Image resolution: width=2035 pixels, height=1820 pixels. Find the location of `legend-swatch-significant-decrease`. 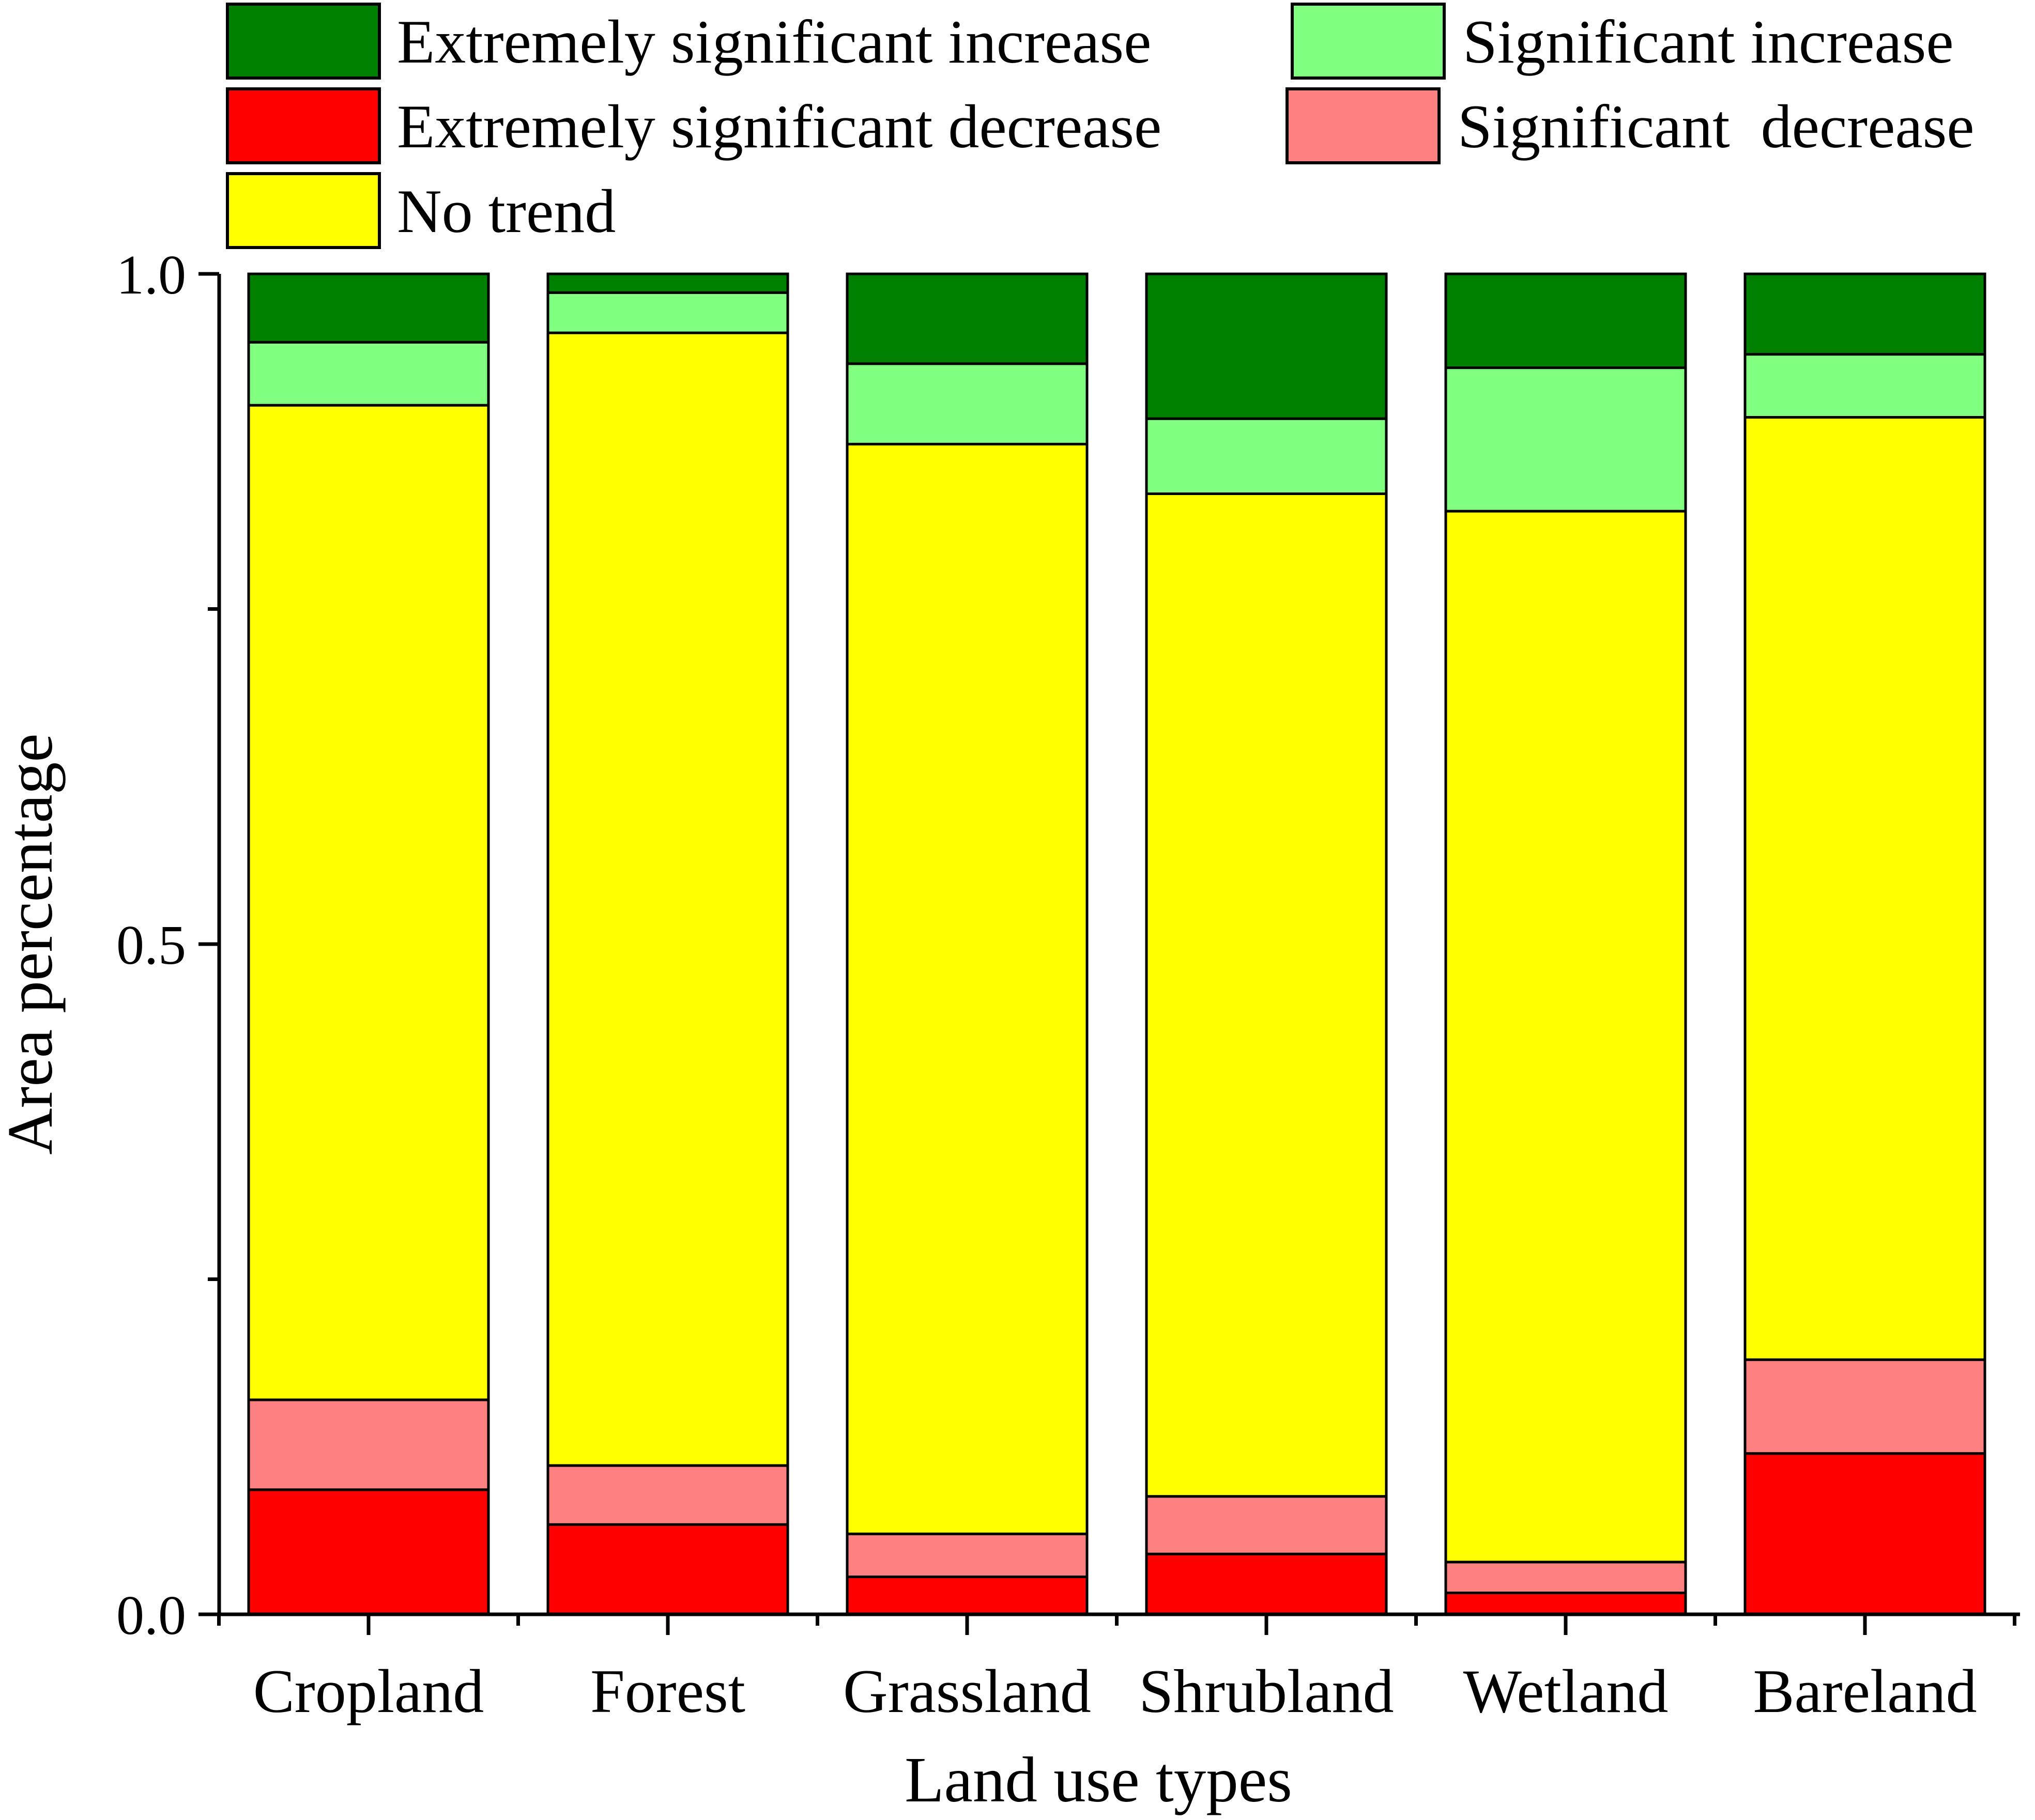

legend-swatch-significant-decrease is located at coordinates (1364, 125).